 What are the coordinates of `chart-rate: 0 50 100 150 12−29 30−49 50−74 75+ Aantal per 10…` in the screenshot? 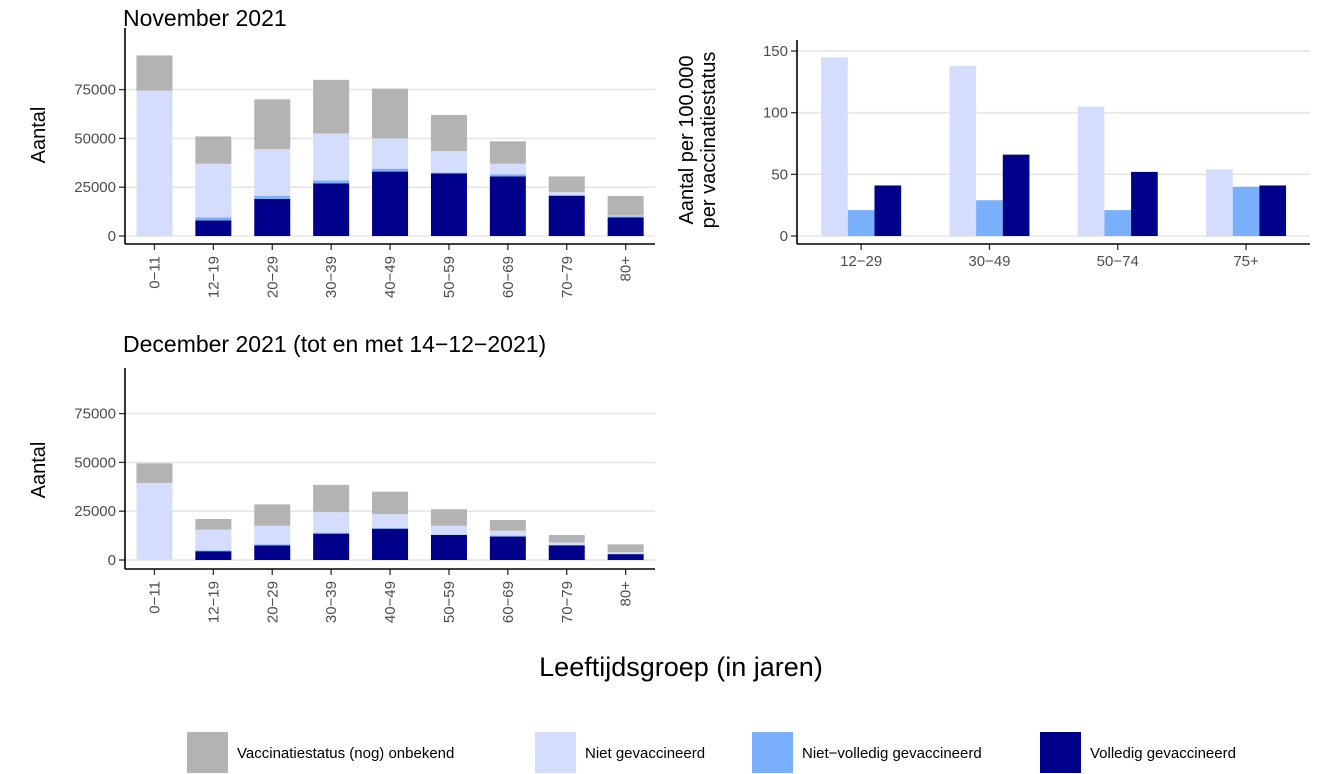 It's located at (993, 155).